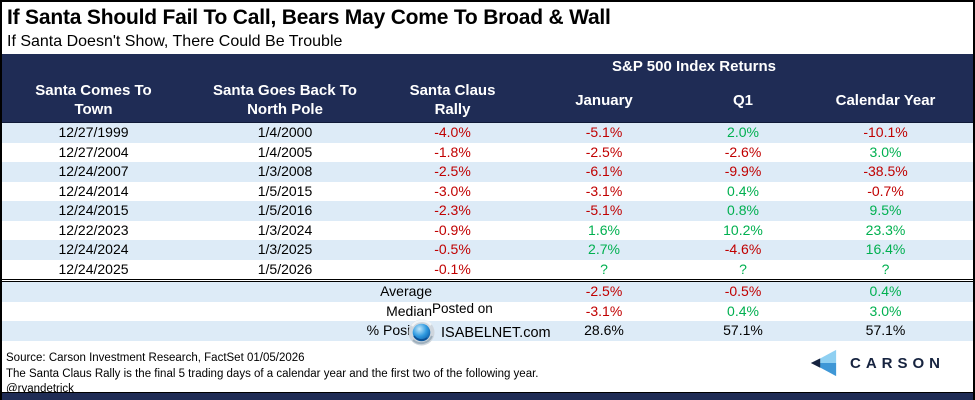 The image size is (975, 400). I want to click on cell-santa-comes: 12/24/2025, so click(93, 268).